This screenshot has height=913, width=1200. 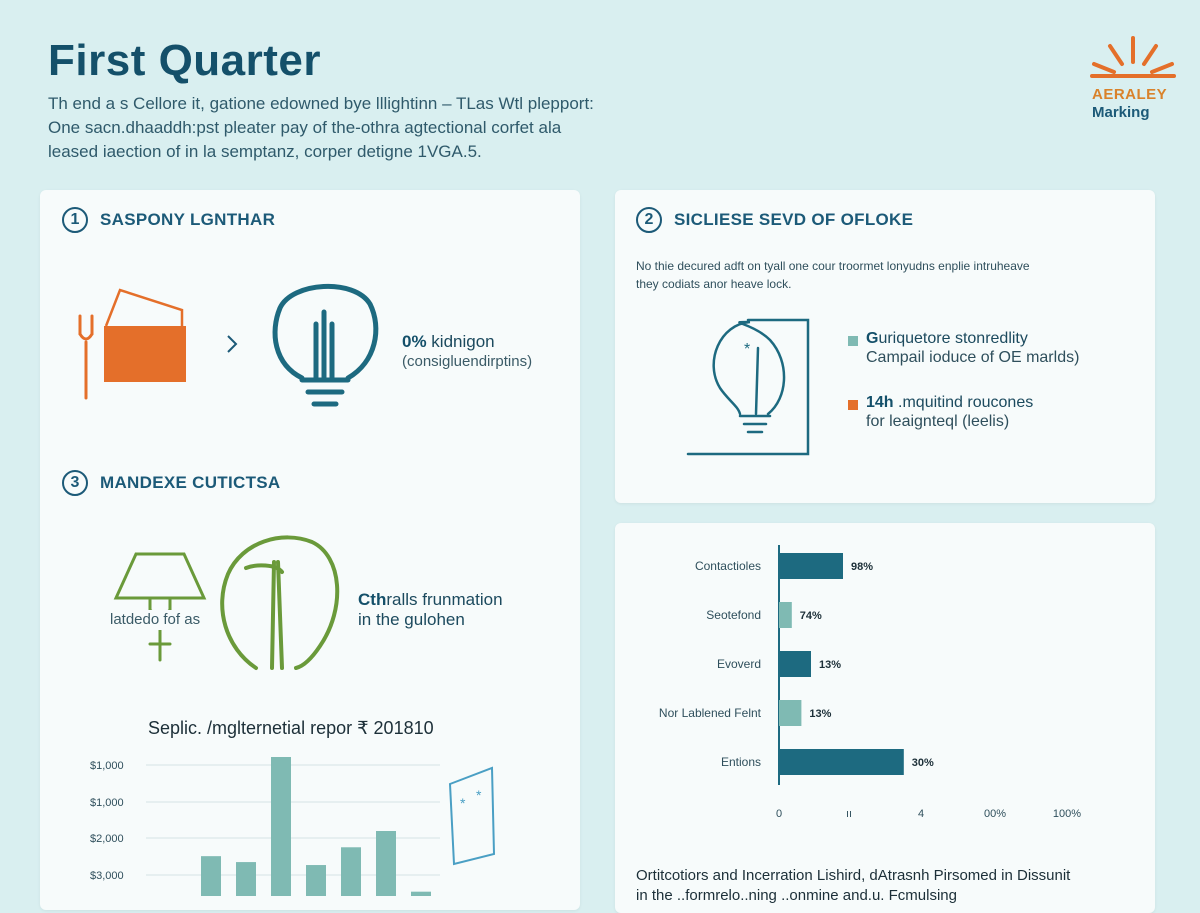 I want to click on section-3-text-bold: Cth, so click(x=372, y=599).